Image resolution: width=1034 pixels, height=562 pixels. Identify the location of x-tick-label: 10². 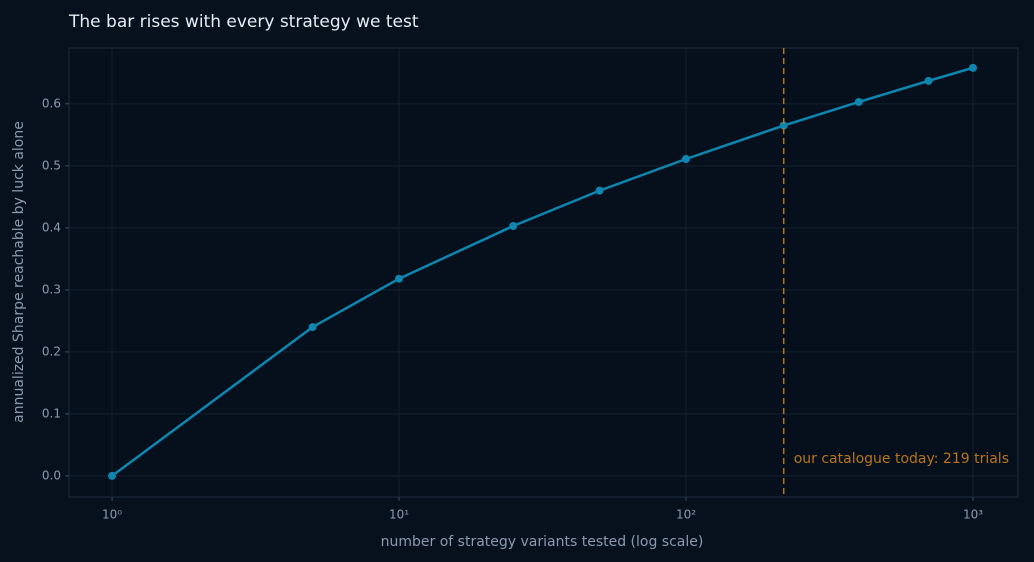
(686, 515).